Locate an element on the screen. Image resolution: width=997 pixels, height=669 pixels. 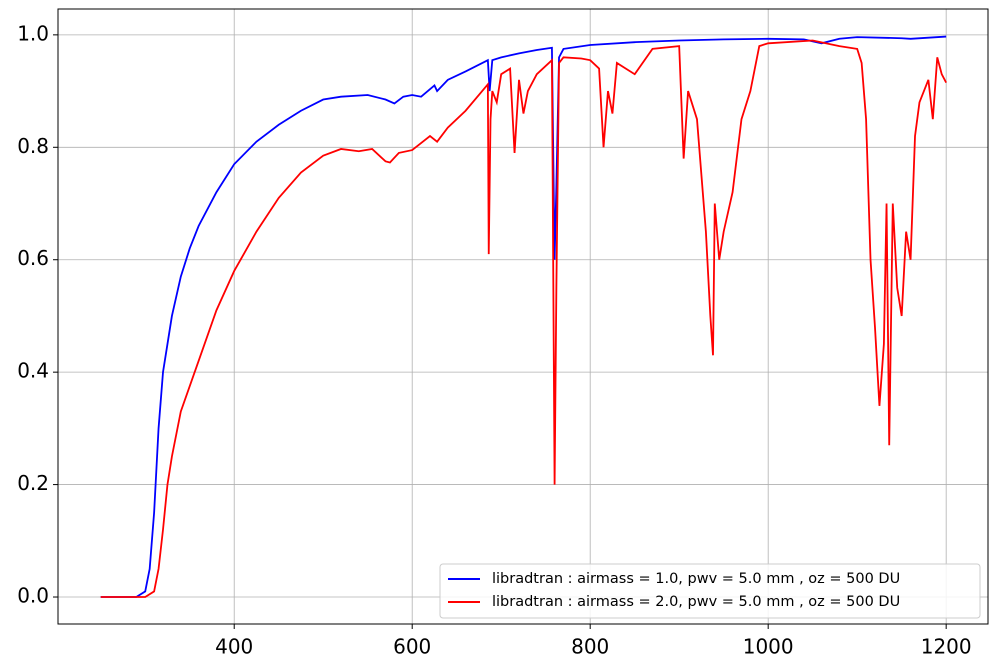
x-tick-label: 600 is located at coordinates (412, 647).